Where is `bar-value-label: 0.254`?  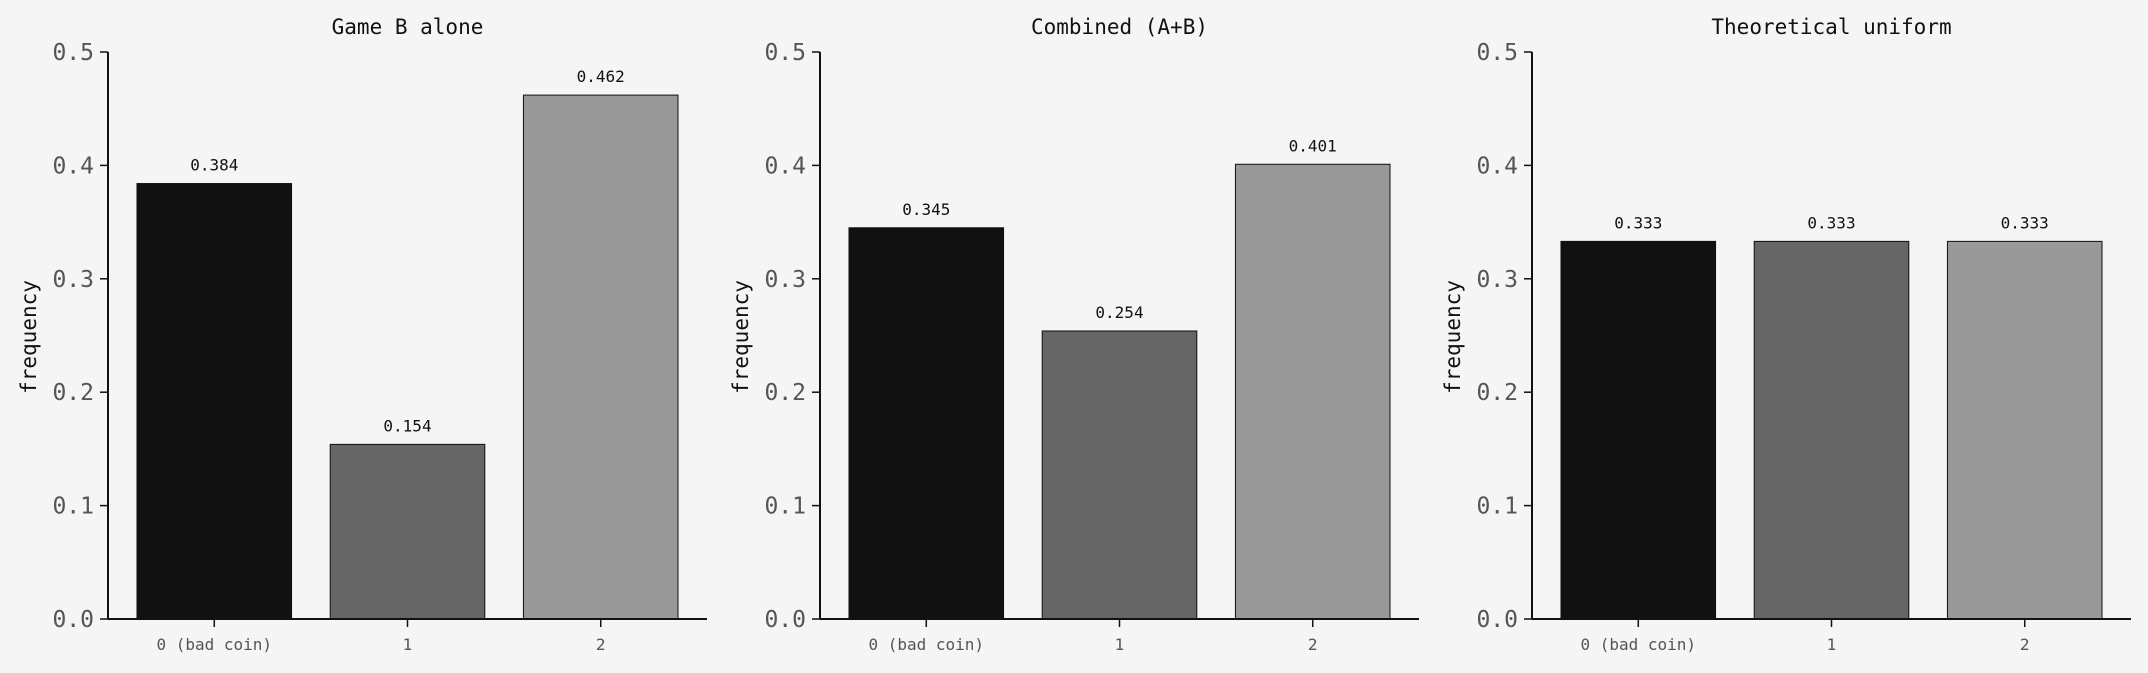 bar-value-label: 0.254 is located at coordinates (1119, 312).